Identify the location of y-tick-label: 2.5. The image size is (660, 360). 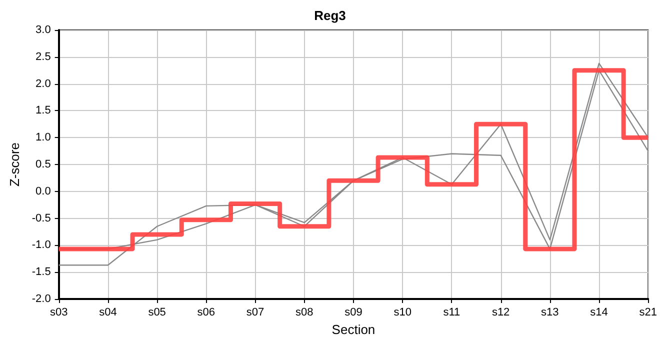
(43, 56).